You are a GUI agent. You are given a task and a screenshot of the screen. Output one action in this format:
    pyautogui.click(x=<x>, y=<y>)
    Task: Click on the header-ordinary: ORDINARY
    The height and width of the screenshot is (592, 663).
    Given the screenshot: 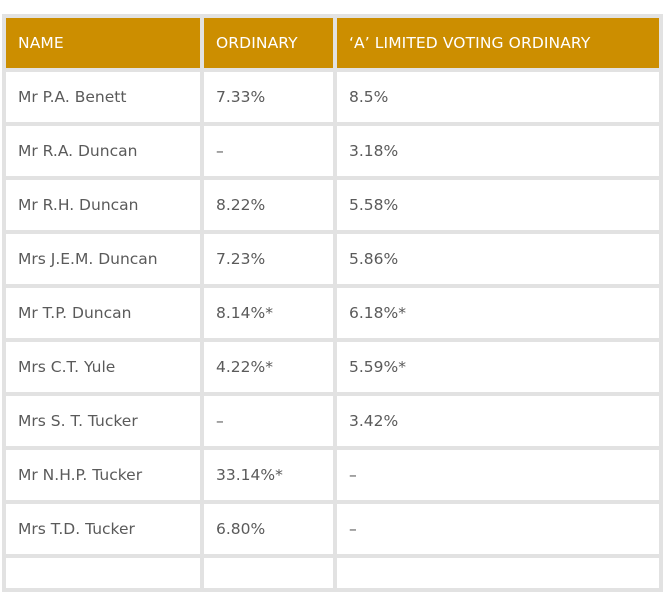 What is the action you would take?
    pyautogui.click(x=268, y=43)
    